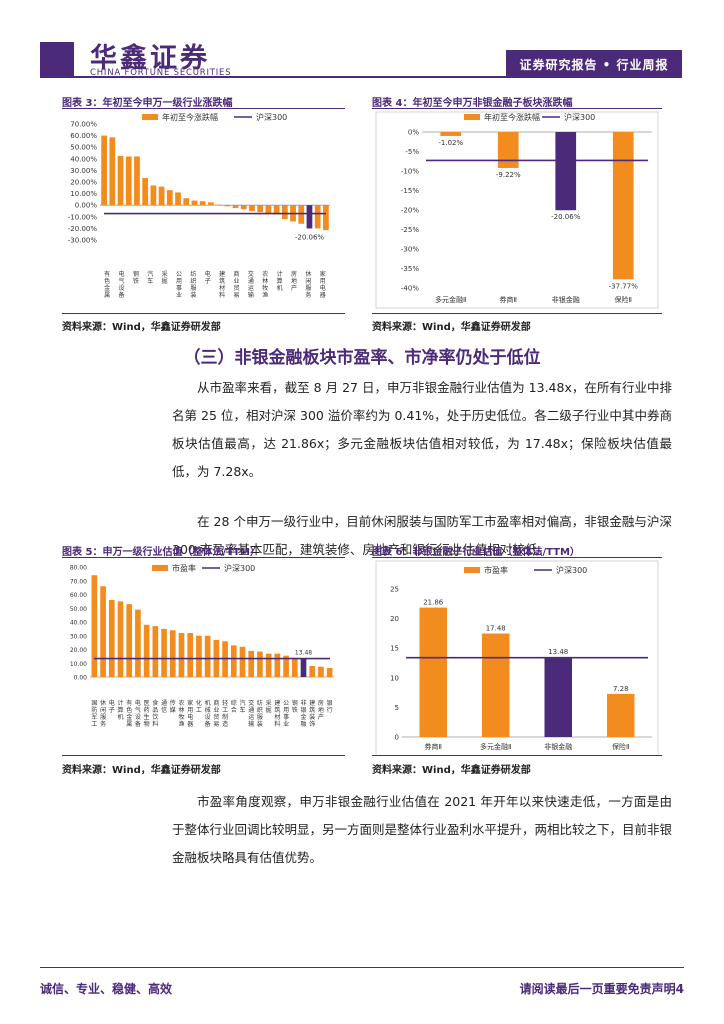 The width and height of the screenshot is (724, 1024). Describe the element at coordinates (78, 609) in the screenshot. I see `fig5-ytick: 50.00` at that location.